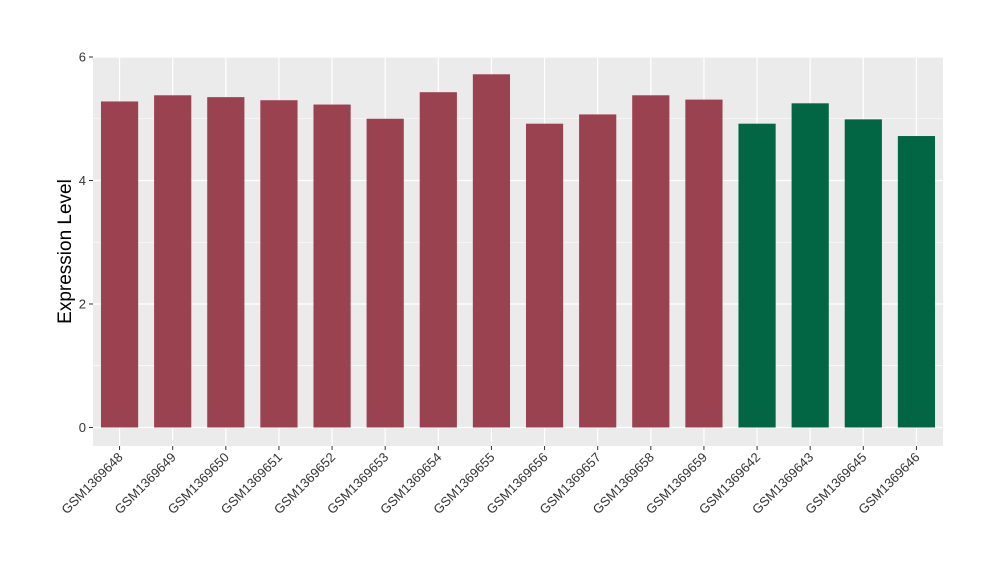 The image size is (1000, 580). Describe the element at coordinates (82, 427) in the screenshot. I see `y-tick-label: 0` at that location.